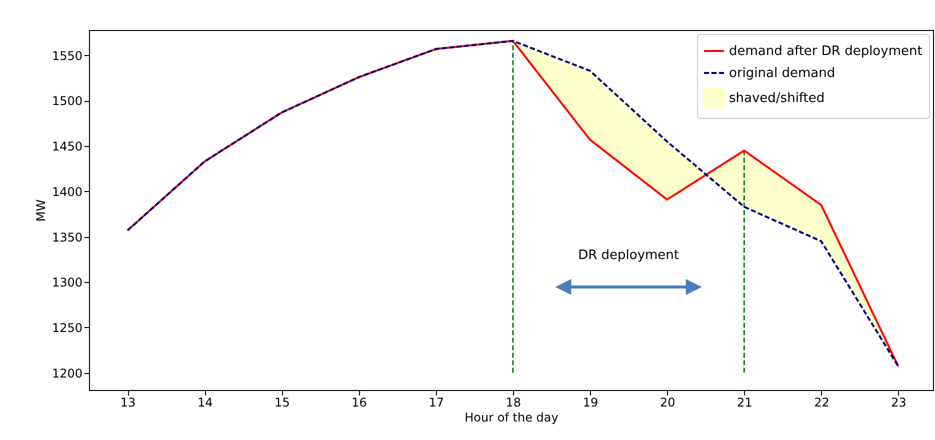  What do you see at coordinates (898, 403) in the screenshot?
I see `x-tick-label: 23` at bounding box center [898, 403].